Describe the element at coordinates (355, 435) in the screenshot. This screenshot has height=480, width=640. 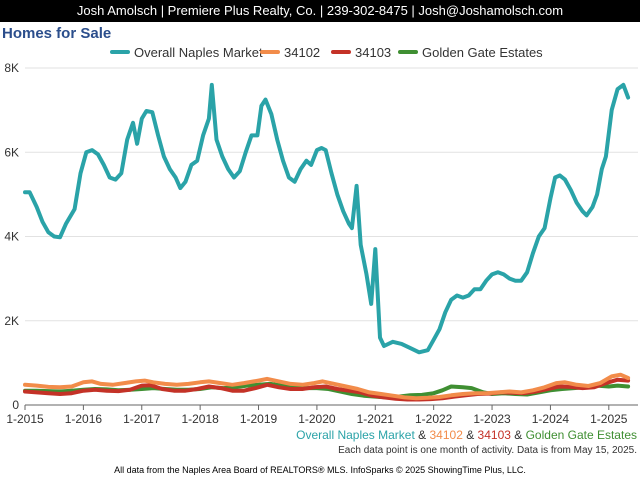
I see `footer-legend-overall: Overall Naples Market` at that location.